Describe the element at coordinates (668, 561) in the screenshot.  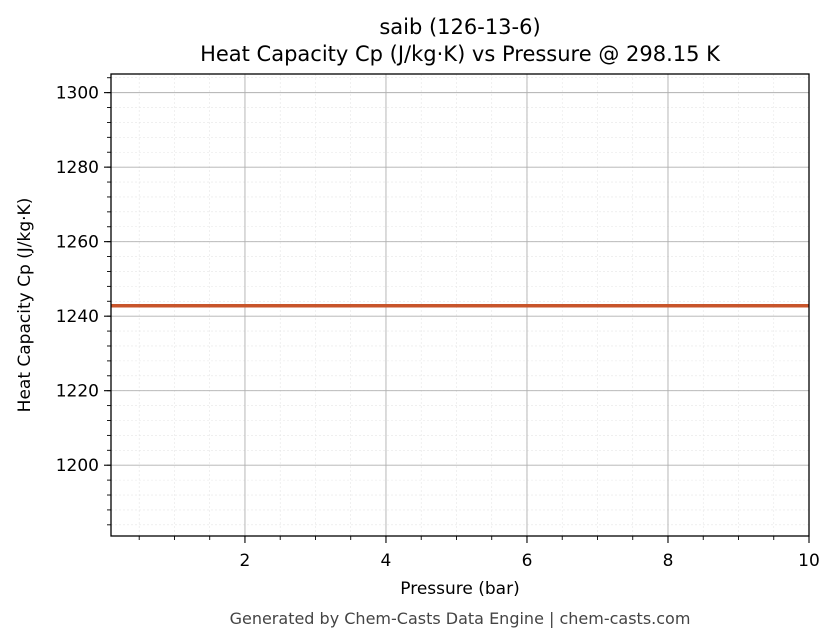
I see `x-tick-label: 8` at that location.